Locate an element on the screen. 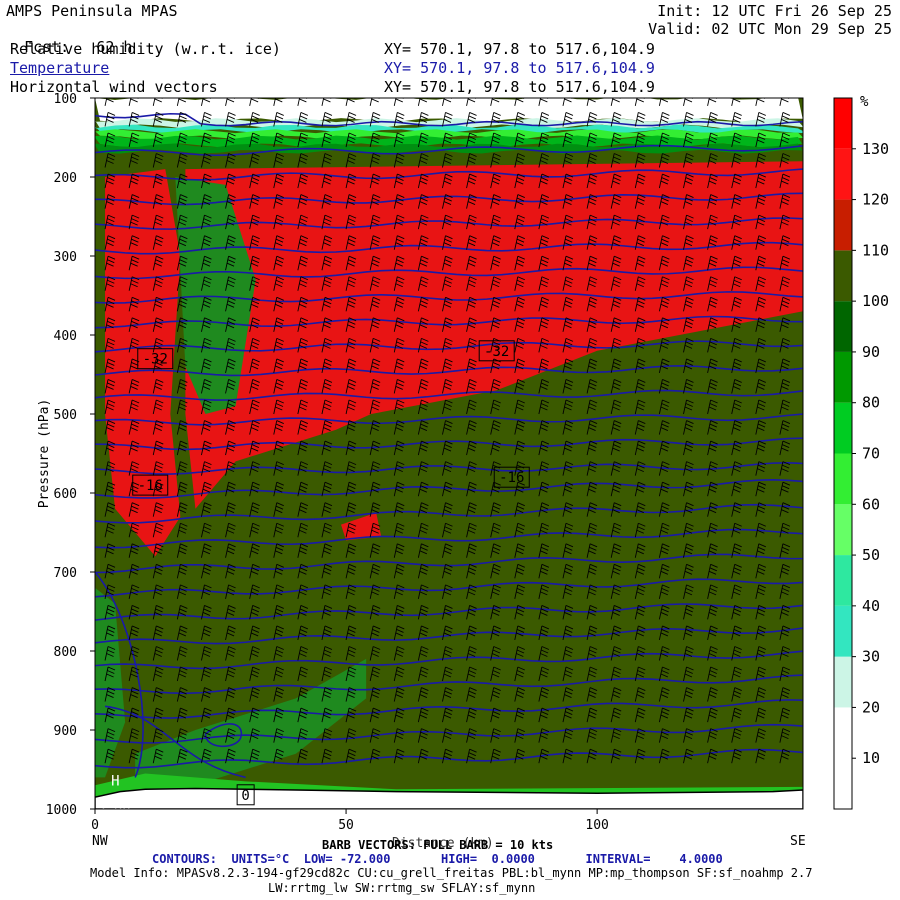 The image size is (900, 900). y-tick-label: 400 is located at coordinates (65, 336).